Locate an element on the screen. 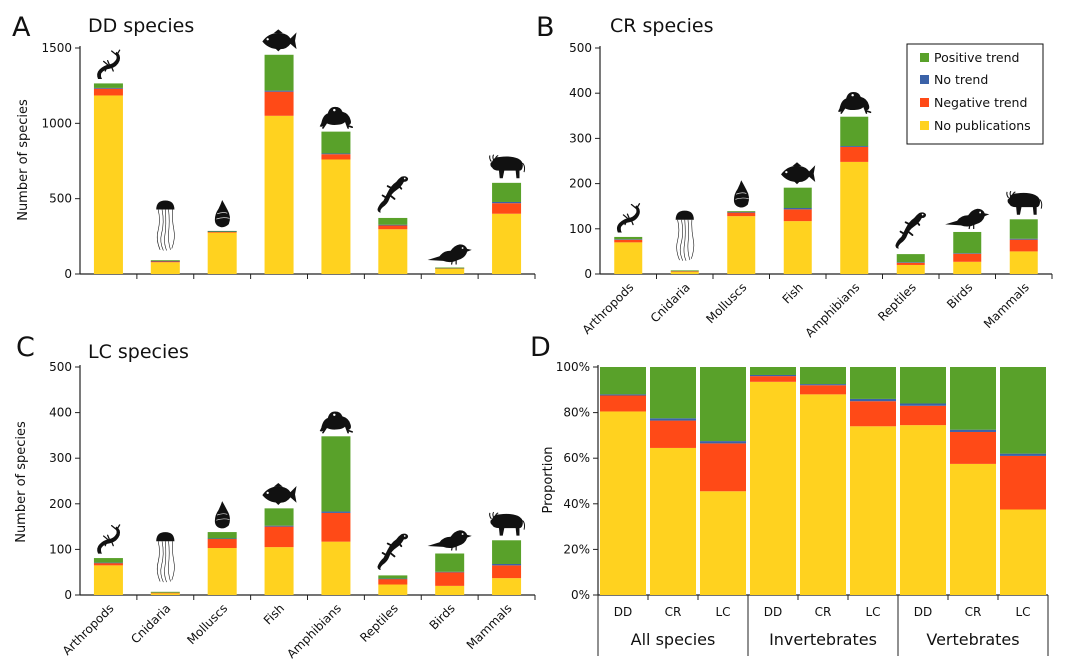 The height and width of the screenshot is (661, 1072). panel-b-bar-arthropods-no-trend is located at coordinates (628, 239).